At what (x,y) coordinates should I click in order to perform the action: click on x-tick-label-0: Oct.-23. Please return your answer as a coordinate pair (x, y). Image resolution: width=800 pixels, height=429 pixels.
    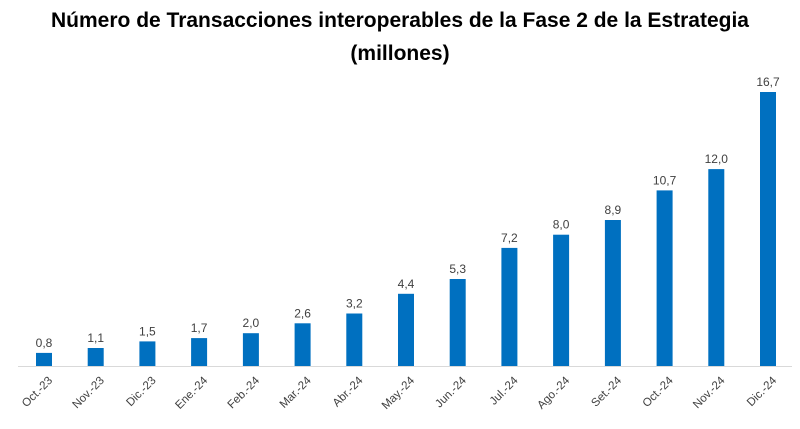
    Looking at the image, I should click on (37, 392).